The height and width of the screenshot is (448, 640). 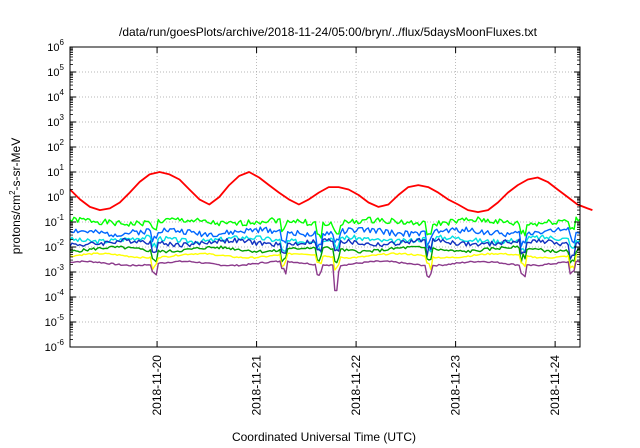 I want to click on y-tick-label: 10⁻², so click(x=55, y=246).